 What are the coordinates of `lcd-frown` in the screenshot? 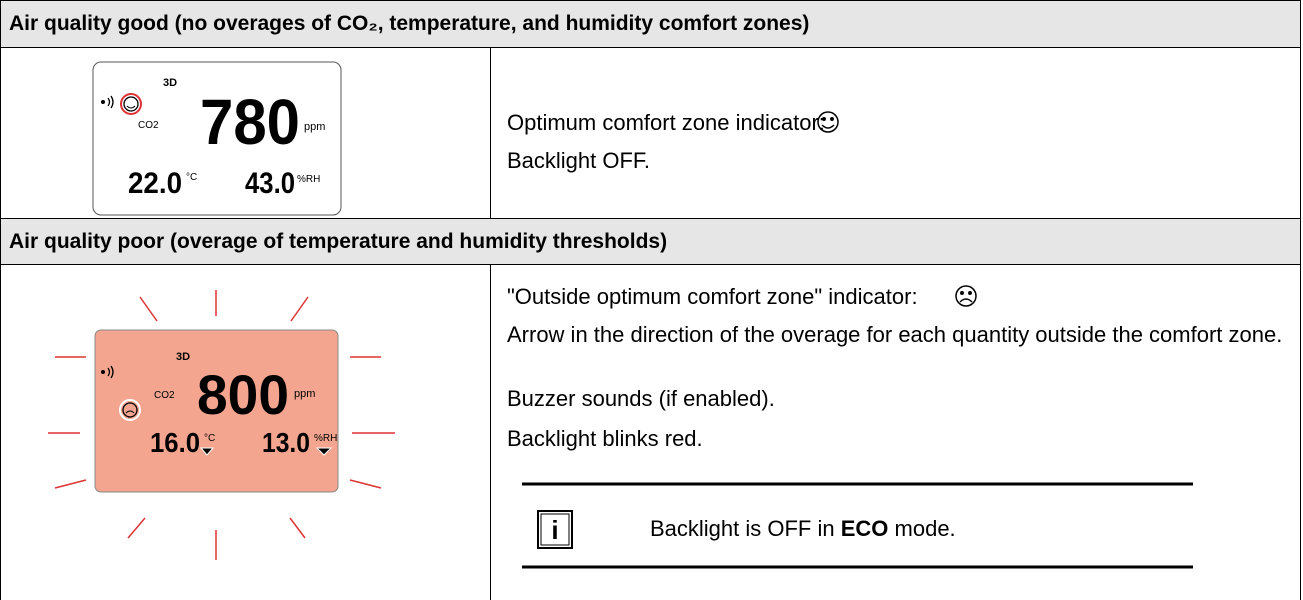 It's located at (130, 410).